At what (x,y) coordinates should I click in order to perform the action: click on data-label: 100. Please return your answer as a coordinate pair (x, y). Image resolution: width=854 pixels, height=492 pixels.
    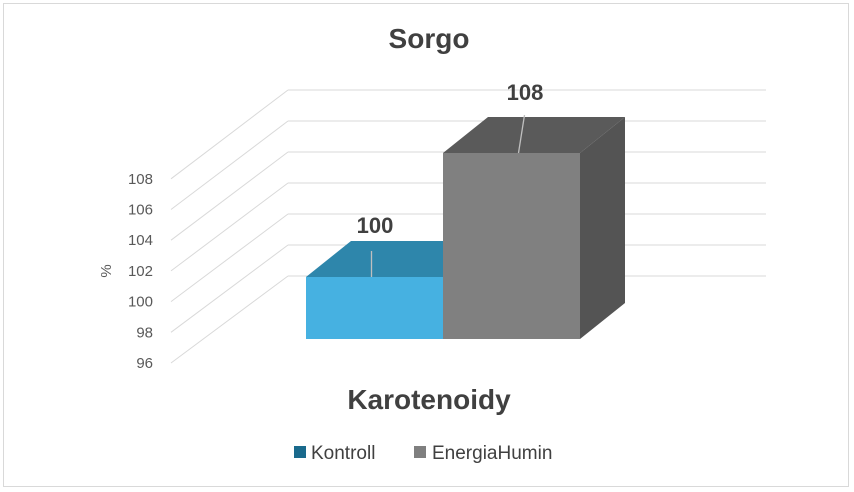
    Looking at the image, I should click on (375, 225).